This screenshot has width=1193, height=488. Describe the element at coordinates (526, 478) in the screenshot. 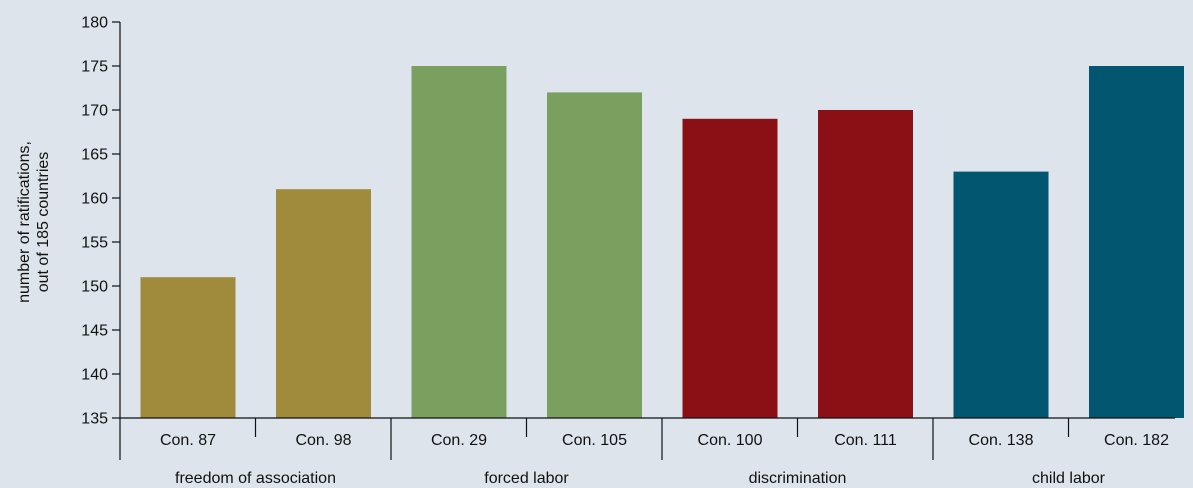

I see `group-label-forced-labor: forced labor` at that location.